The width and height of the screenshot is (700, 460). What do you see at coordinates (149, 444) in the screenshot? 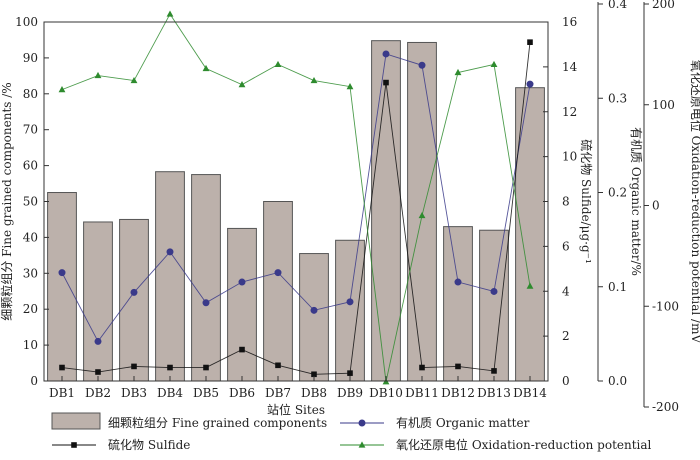
I see `legend-label: 硫化物 Sulfide` at bounding box center [149, 444].